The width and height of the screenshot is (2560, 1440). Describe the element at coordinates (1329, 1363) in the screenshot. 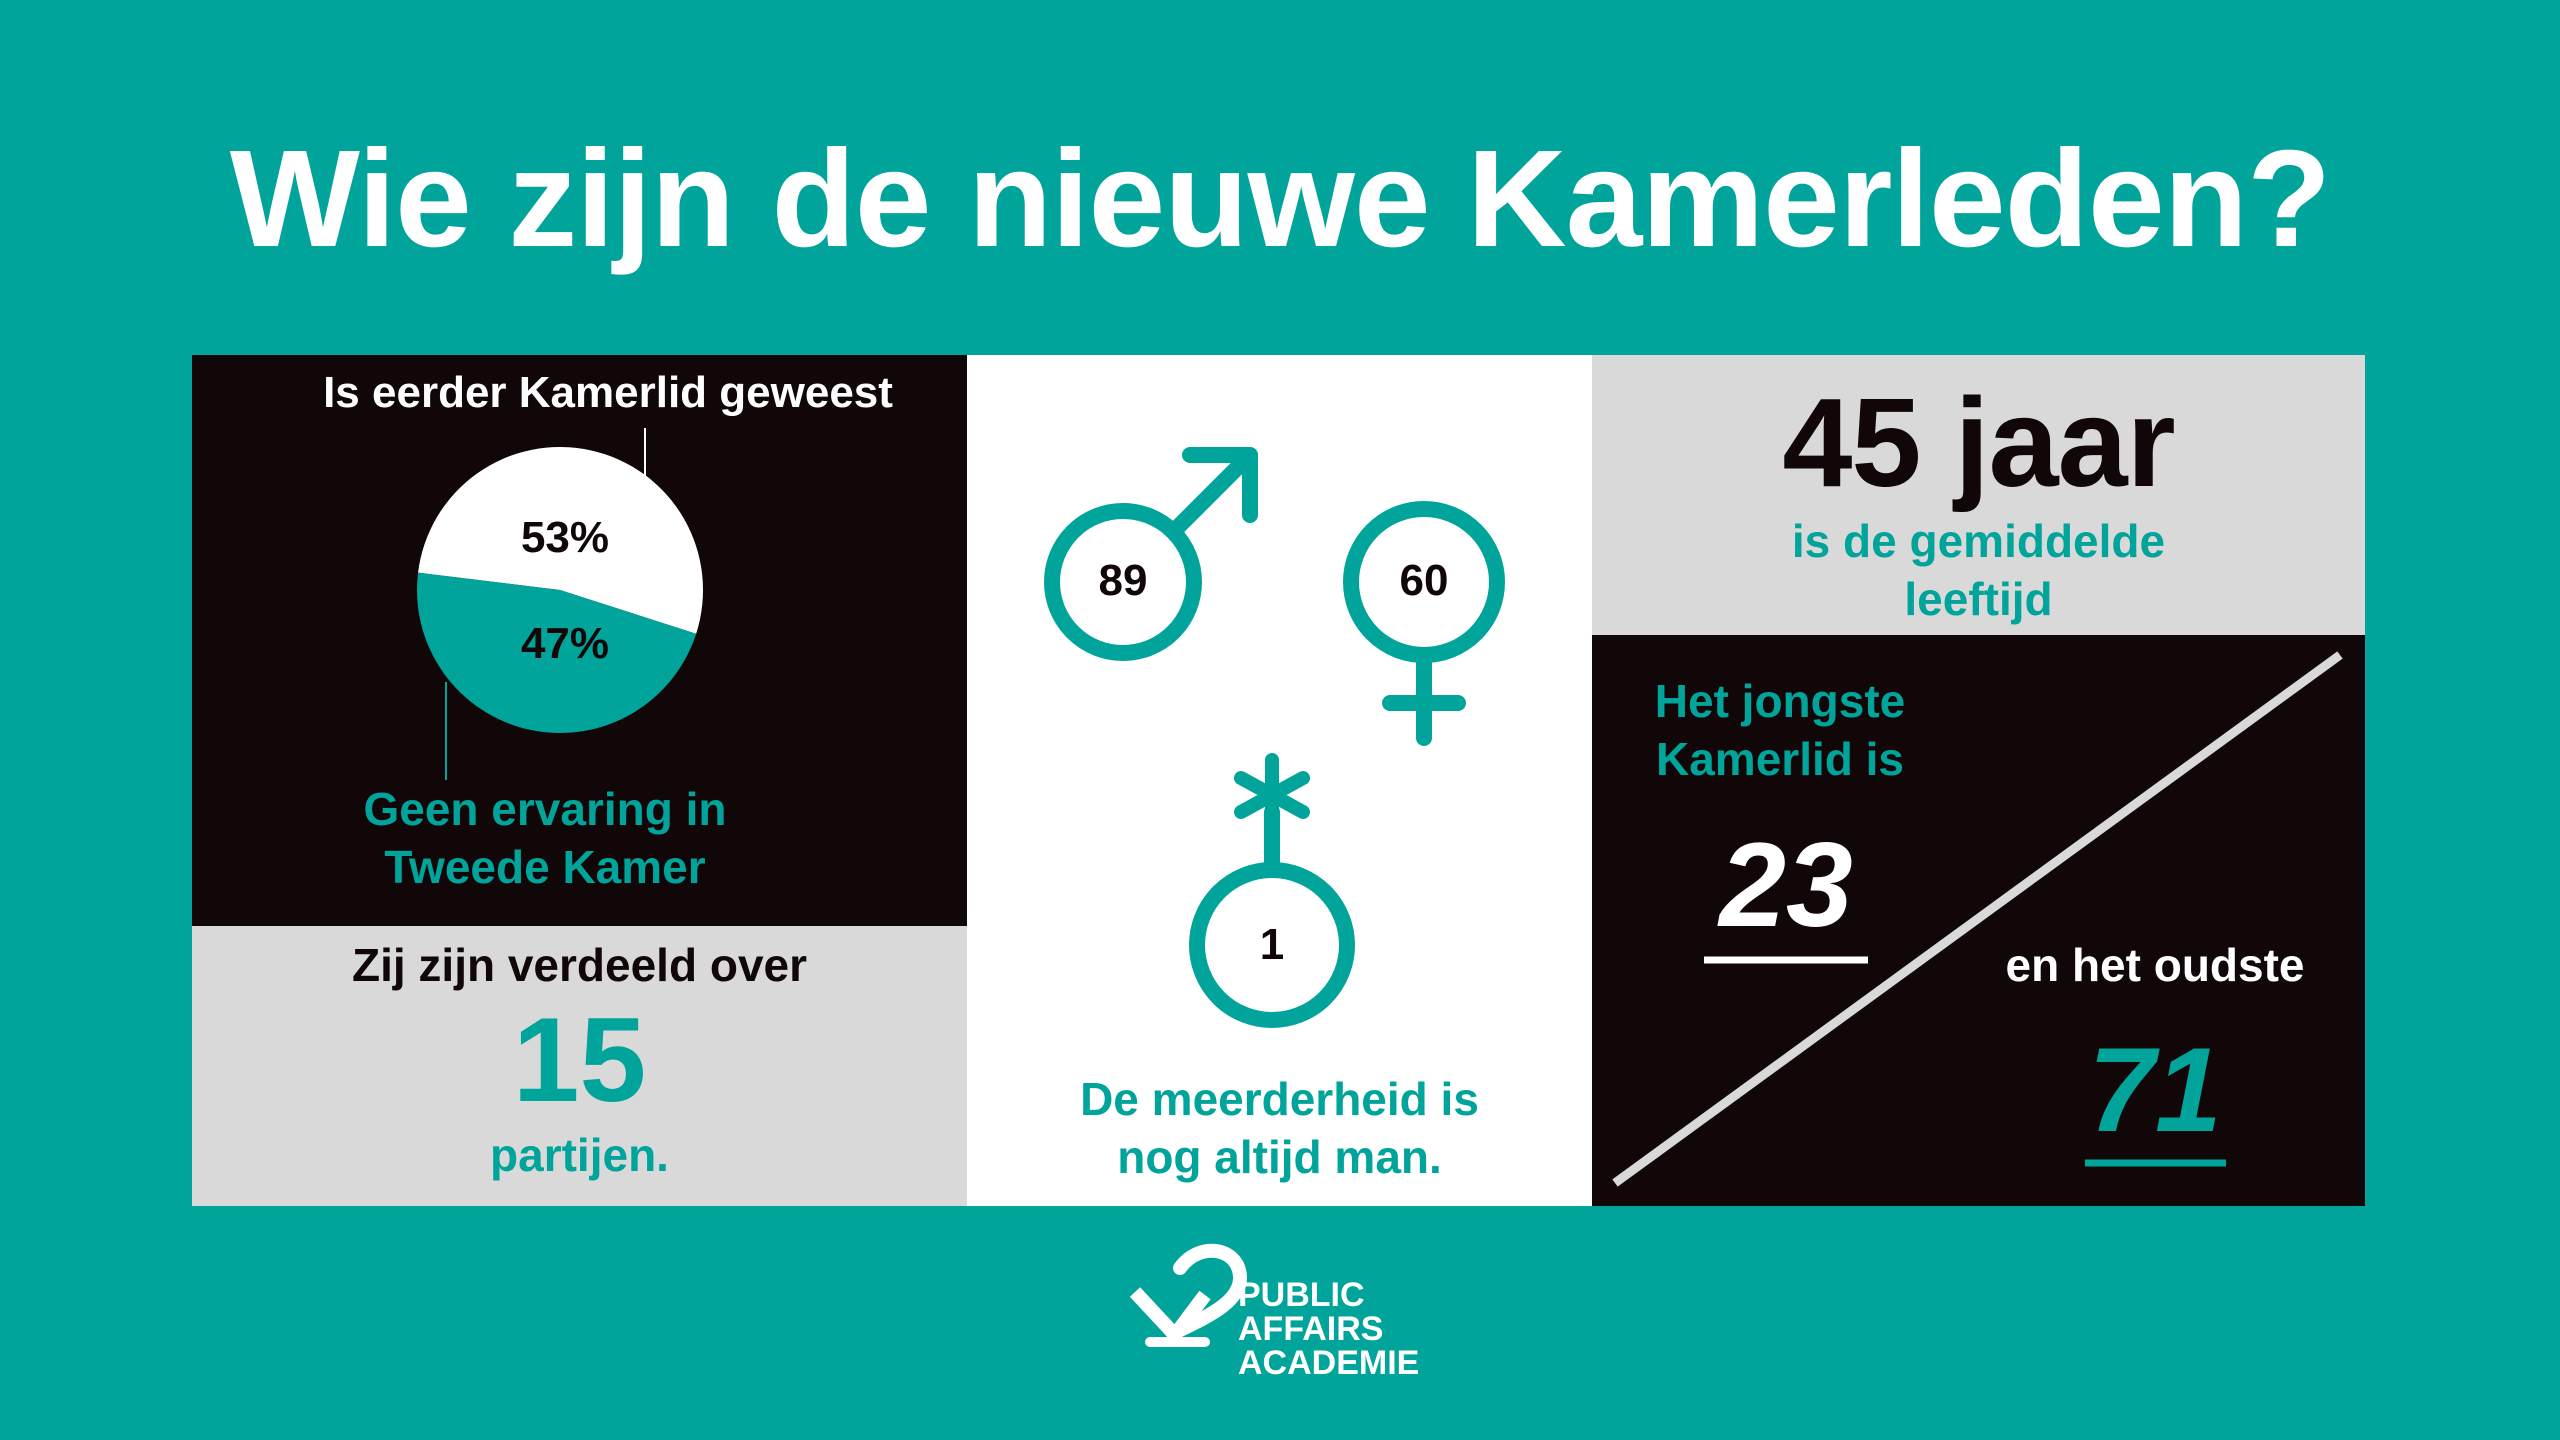

I see `logo-line3: ACADEMIE` at that location.